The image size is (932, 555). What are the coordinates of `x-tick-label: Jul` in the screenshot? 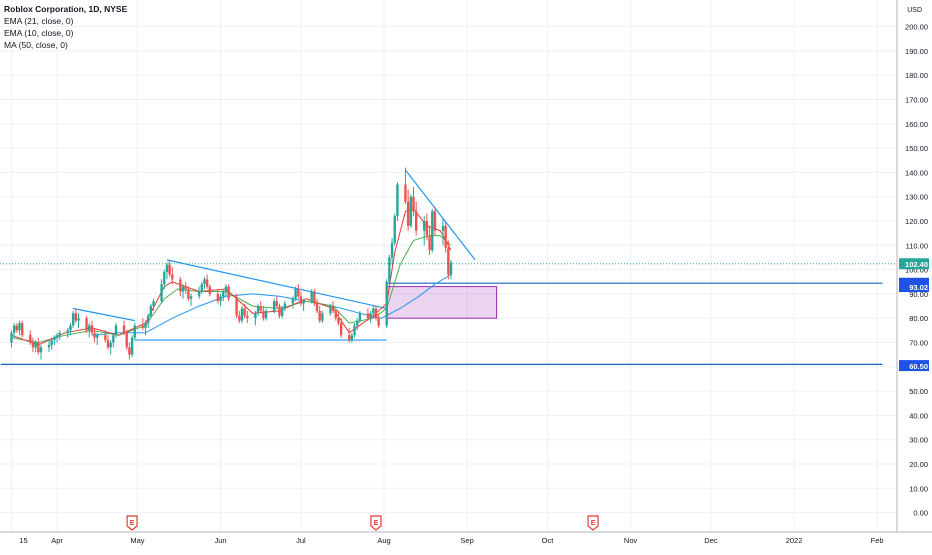 It's located at (301, 540).